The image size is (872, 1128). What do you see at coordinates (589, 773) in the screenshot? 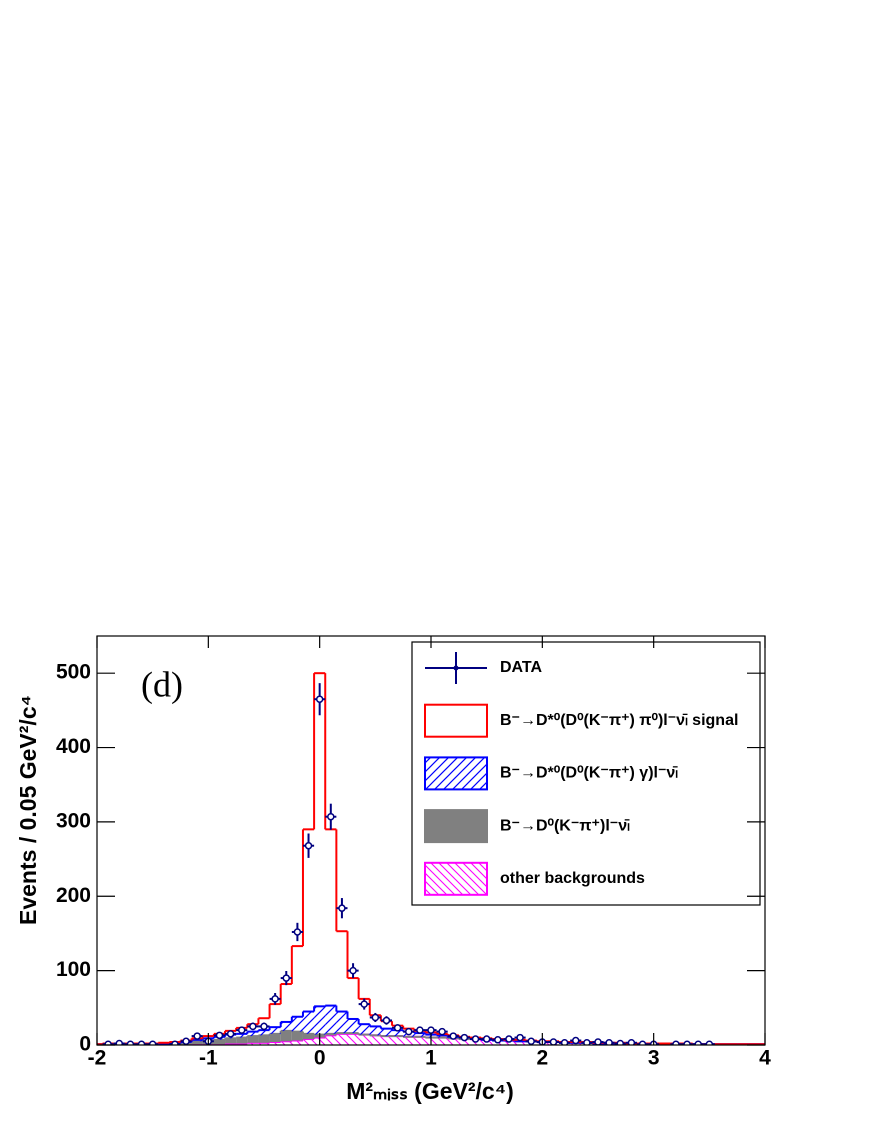
I see `legend-label: B⁻→D*⁰(D⁰(K⁻π⁺) γ)l⁻ν̄ₗ` at bounding box center [589, 773].